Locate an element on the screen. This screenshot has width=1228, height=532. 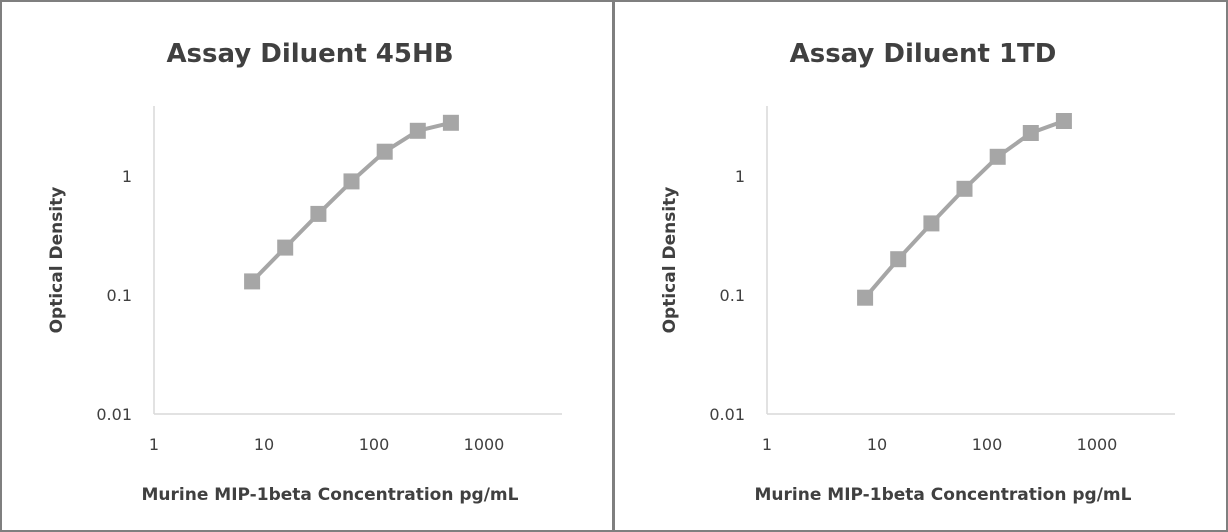
chart-title: Assay Diluent 45HB is located at coordinates (309, 54).